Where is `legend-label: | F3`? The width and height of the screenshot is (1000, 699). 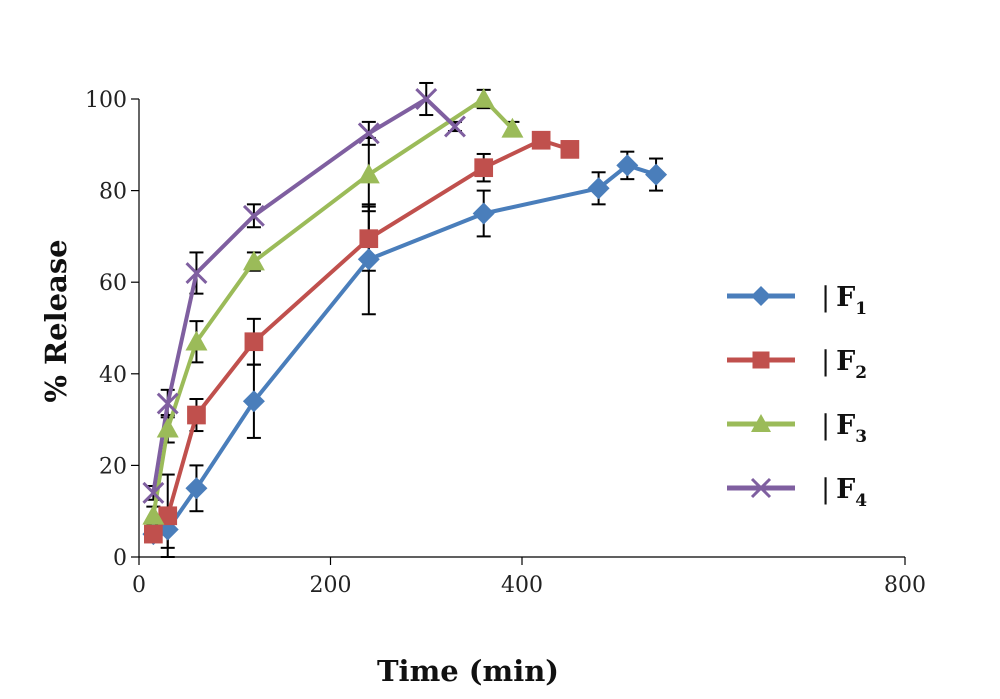
legend-label: | F3 is located at coordinates (844, 428).